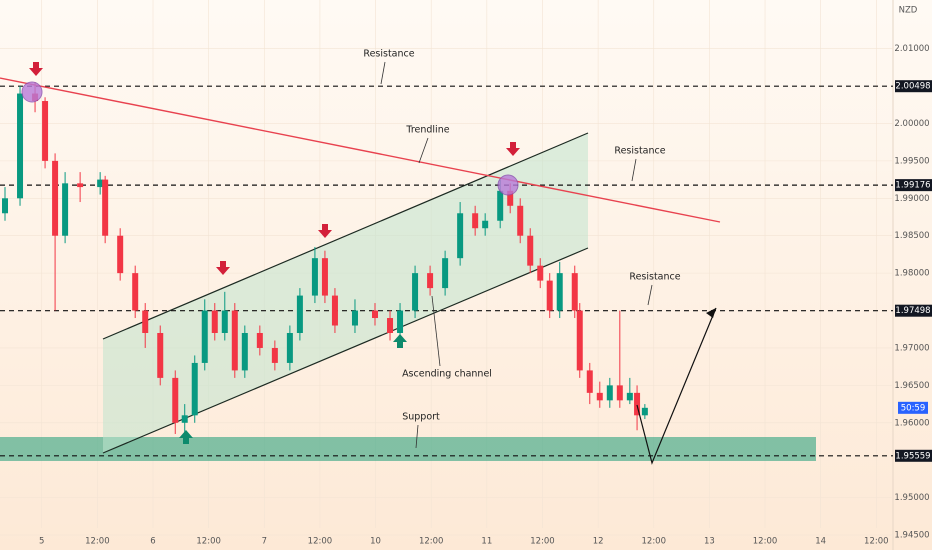  What do you see at coordinates (911, 386) in the screenshot?
I see `y-tick-label: 1.96500` at bounding box center [911, 386].